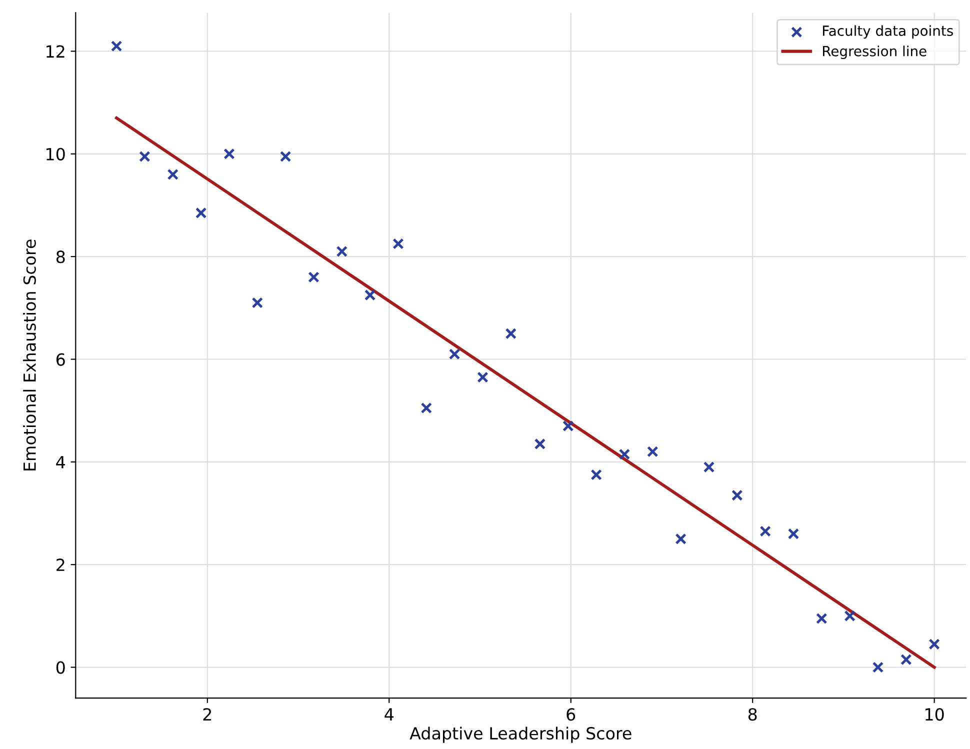 Image resolution: width=970 pixels, height=749 pixels. Describe the element at coordinates (60, 359) in the screenshot. I see `y-tick-label: 6` at that location.